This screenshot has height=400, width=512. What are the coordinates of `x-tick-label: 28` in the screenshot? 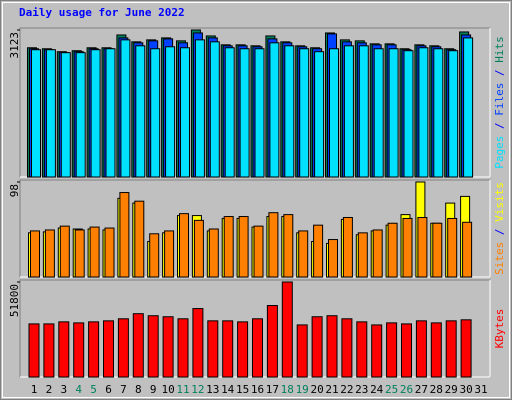 It's located at (436, 389).